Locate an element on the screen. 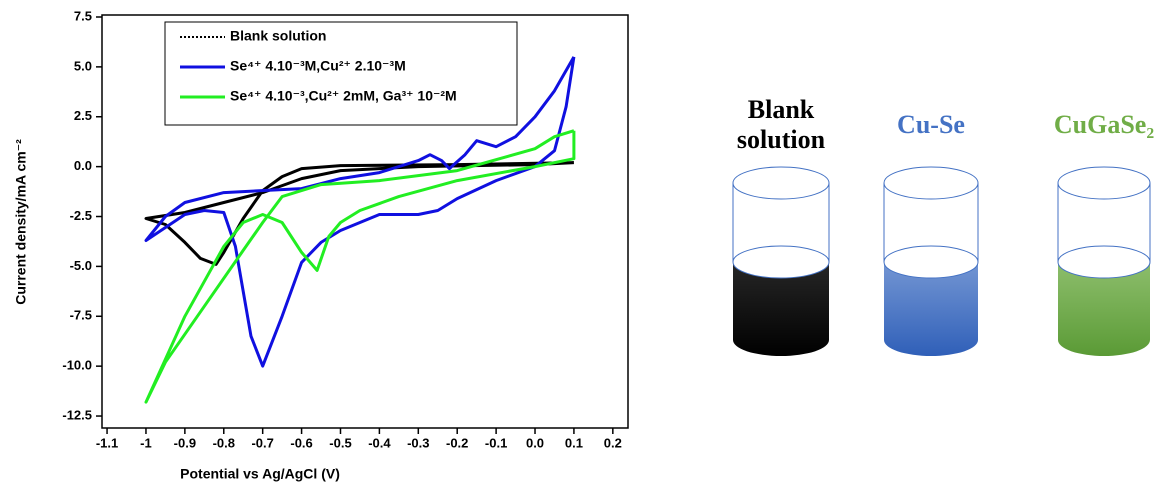 This screenshot has width=1173, height=494. y-tick-label: -2.5 is located at coordinates (81, 215).